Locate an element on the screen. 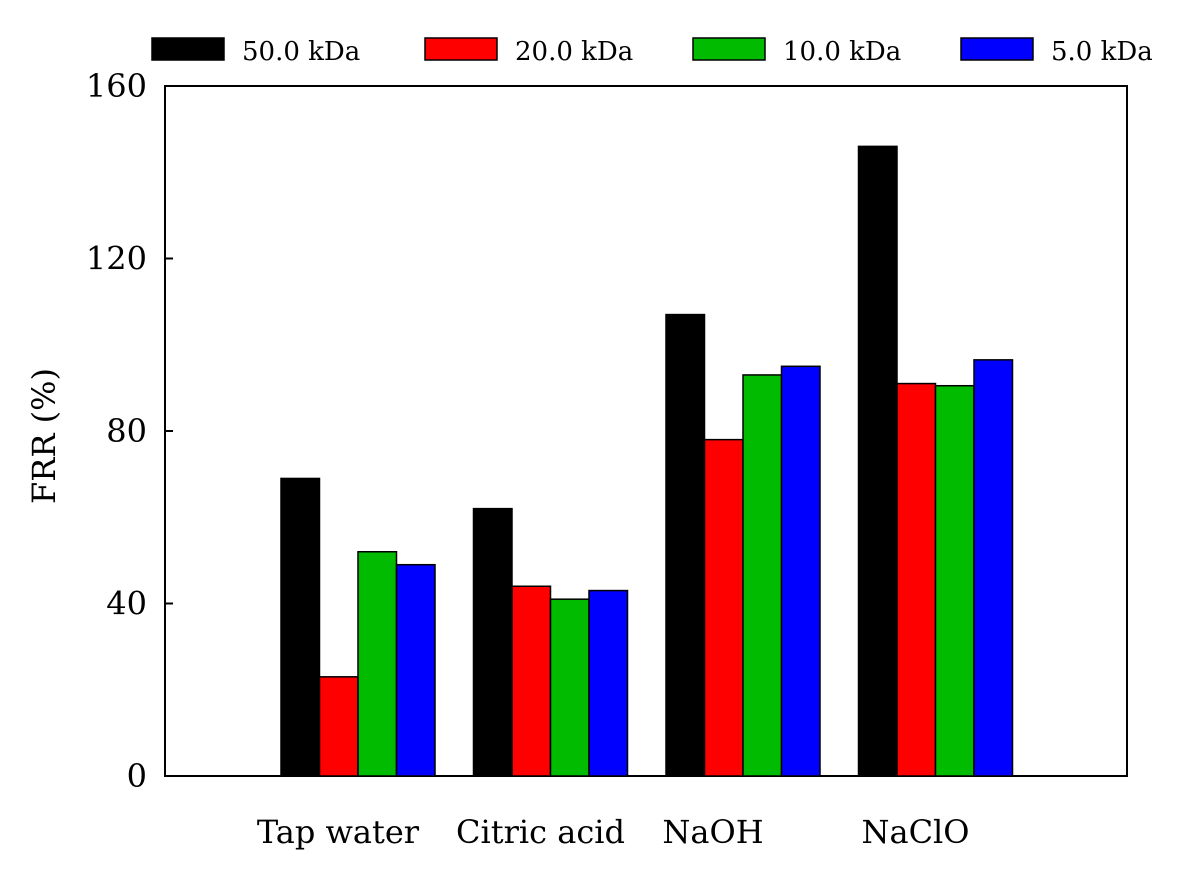 This screenshot has height=873, width=1183. y-axis: 0 40 80 120 160 is located at coordinates (129, 431).